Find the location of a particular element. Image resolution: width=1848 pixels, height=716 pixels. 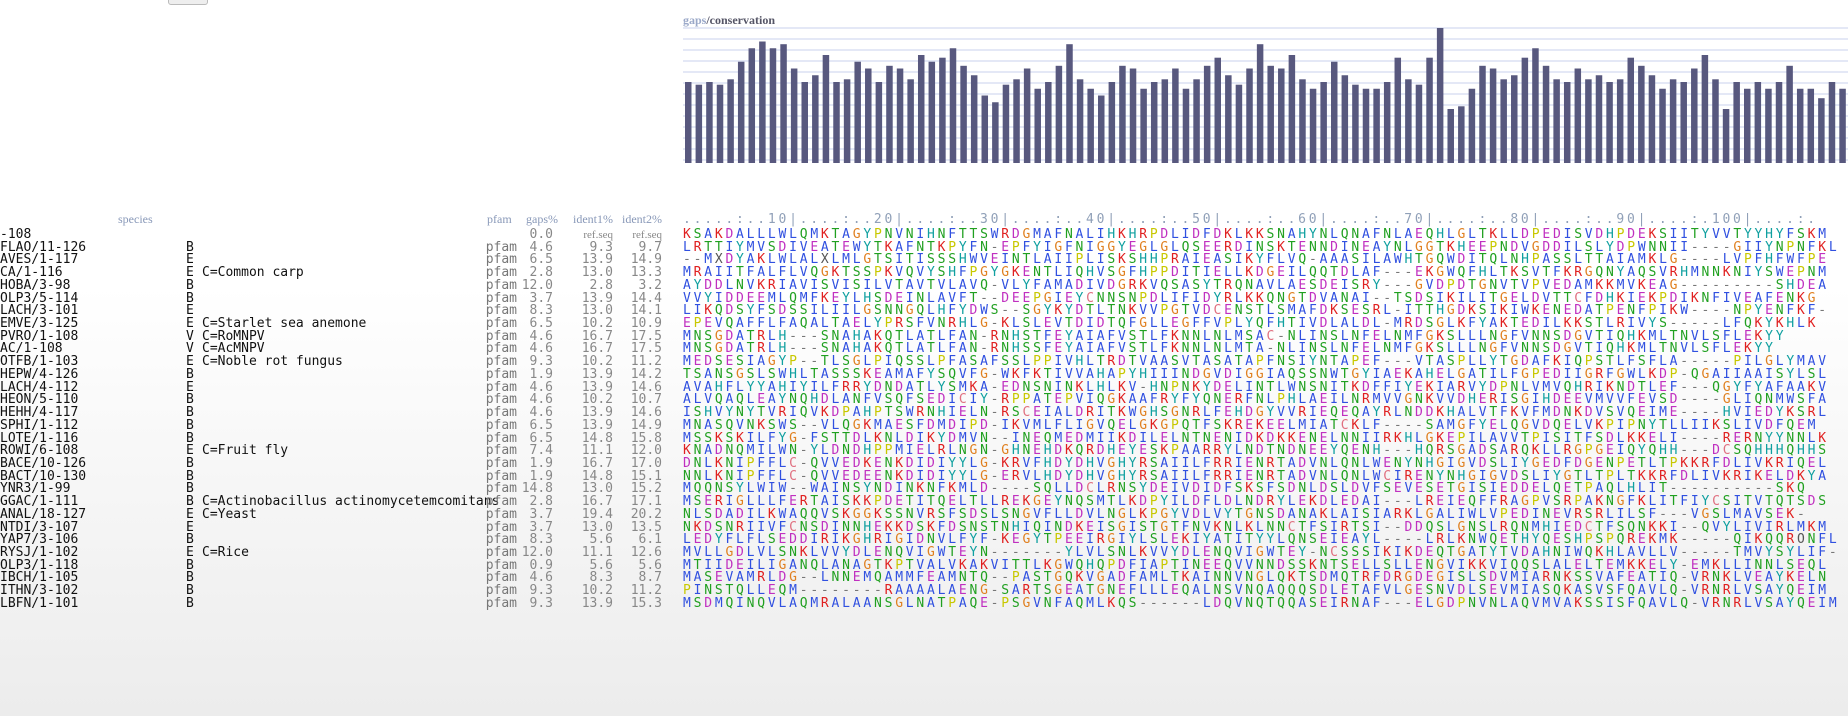

ident2: ref.seq is located at coordinates (647, 235).